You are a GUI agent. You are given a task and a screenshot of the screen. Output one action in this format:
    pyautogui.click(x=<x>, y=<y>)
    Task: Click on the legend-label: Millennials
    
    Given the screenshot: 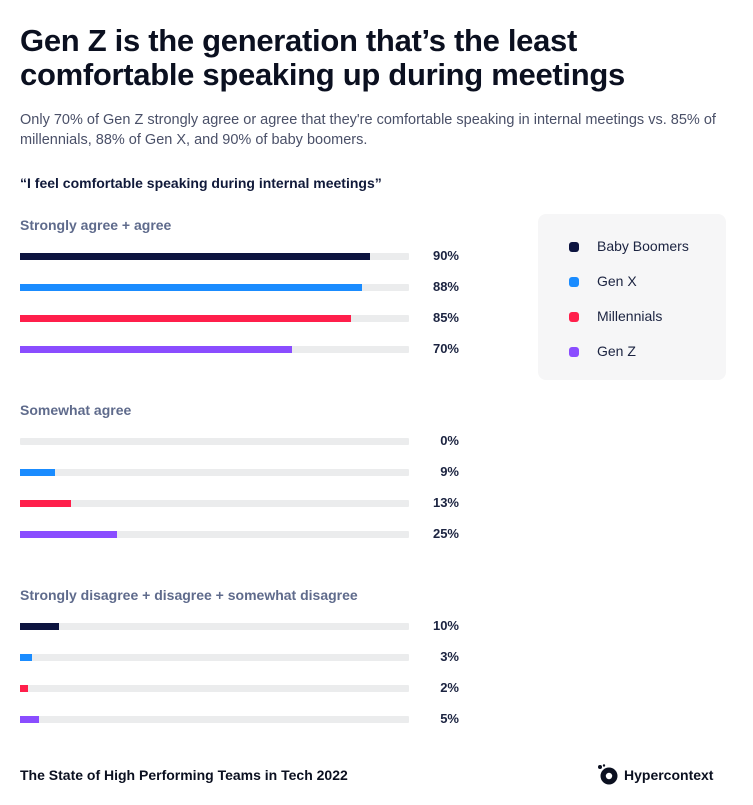 What is the action you would take?
    pyautogui.click(x=630, y=316)
    